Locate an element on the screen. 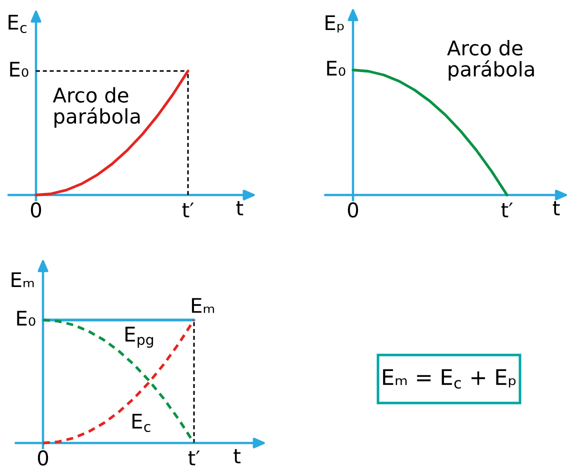 The height and width of the screenshot is (473, 572). series-label: Eₘ is located at coordinates (203, 305).